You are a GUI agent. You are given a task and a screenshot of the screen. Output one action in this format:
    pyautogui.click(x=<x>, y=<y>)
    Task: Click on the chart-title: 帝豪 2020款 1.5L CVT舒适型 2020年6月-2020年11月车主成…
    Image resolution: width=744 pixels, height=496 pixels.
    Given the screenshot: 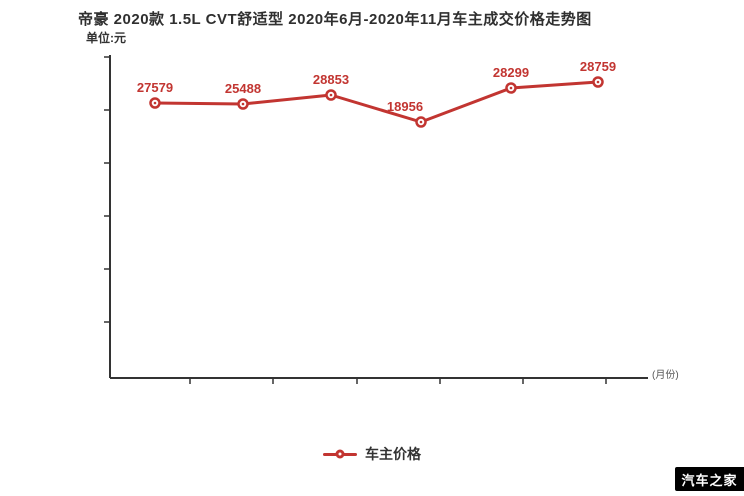 What is the action you would take?
    pyautogui.click(x=335, y=19)
    